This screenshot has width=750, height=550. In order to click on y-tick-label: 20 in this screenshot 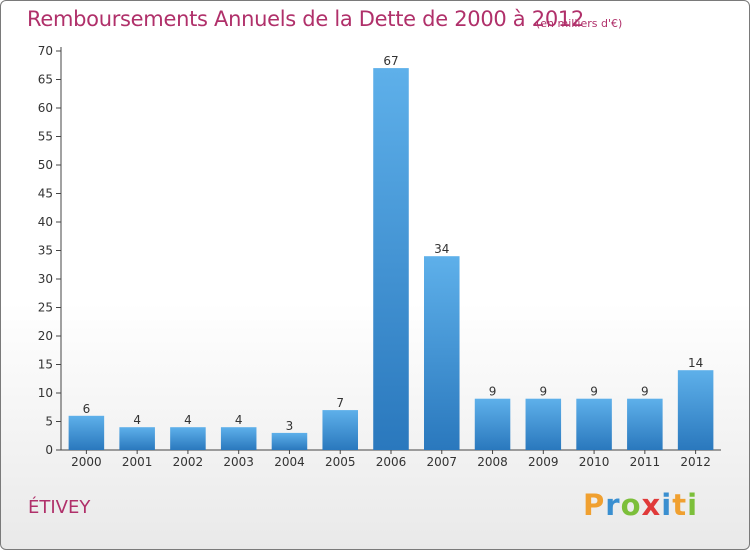, I will do `click(45, 336)`.